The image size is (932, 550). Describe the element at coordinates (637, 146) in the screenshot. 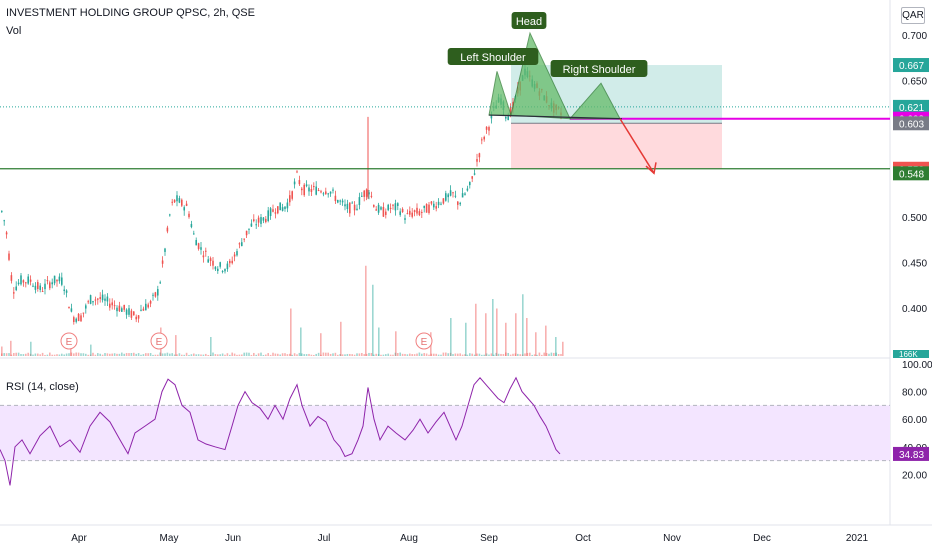

I see `target-arrow` at that location.